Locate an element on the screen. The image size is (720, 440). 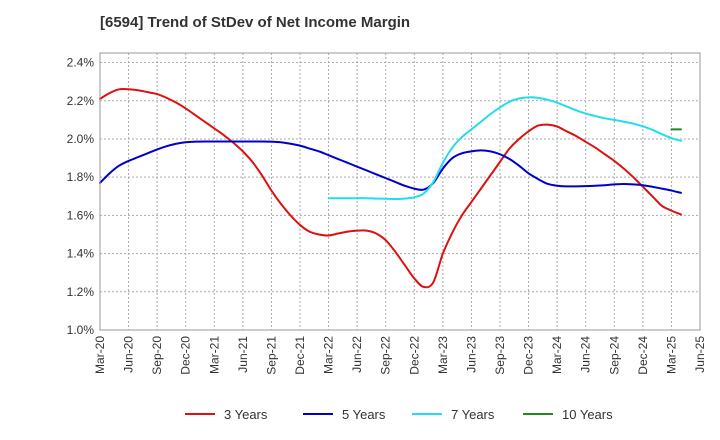
y-tick-label: 2.0% is located at coordinates (81, 139).